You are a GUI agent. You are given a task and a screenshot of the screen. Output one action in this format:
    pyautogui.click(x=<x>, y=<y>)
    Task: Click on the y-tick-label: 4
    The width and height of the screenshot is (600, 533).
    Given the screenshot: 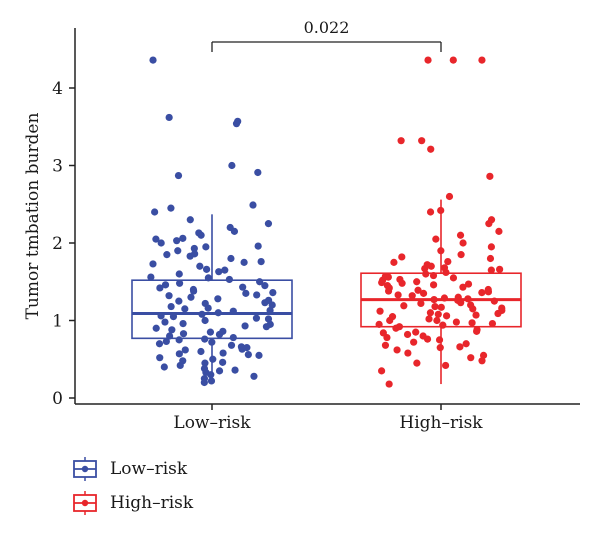 What is the action you would take?
    pyautogui.click(x=57, y=89)
    